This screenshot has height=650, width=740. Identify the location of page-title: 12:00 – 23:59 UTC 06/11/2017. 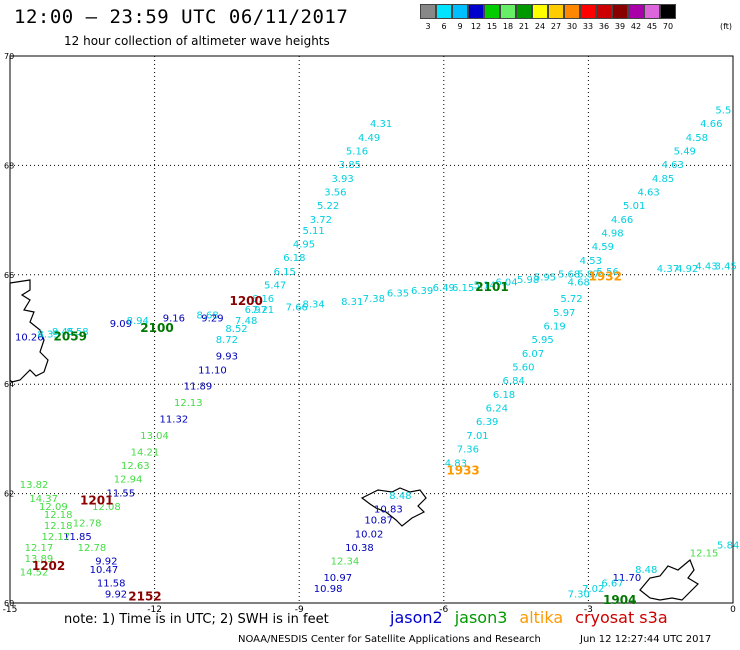
(181, 17).